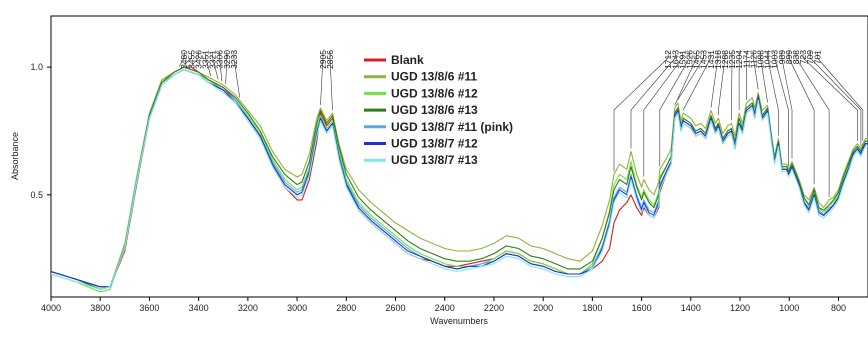 This screenshot has width=868, height=338. Describe the element at coordinates (682, 59) in the screenshot. I see `peak-label: 1591` at that location.